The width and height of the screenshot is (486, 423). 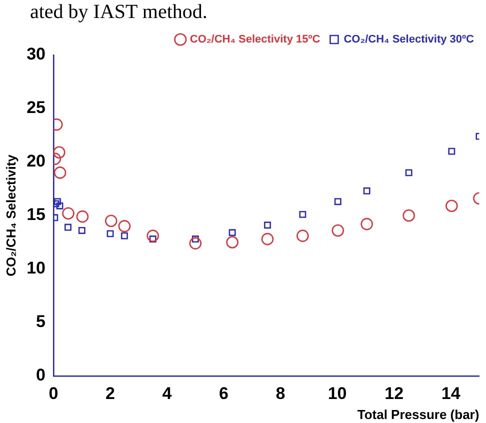 I want to click on y-tick-label: 20, so click(x=36, y=161).